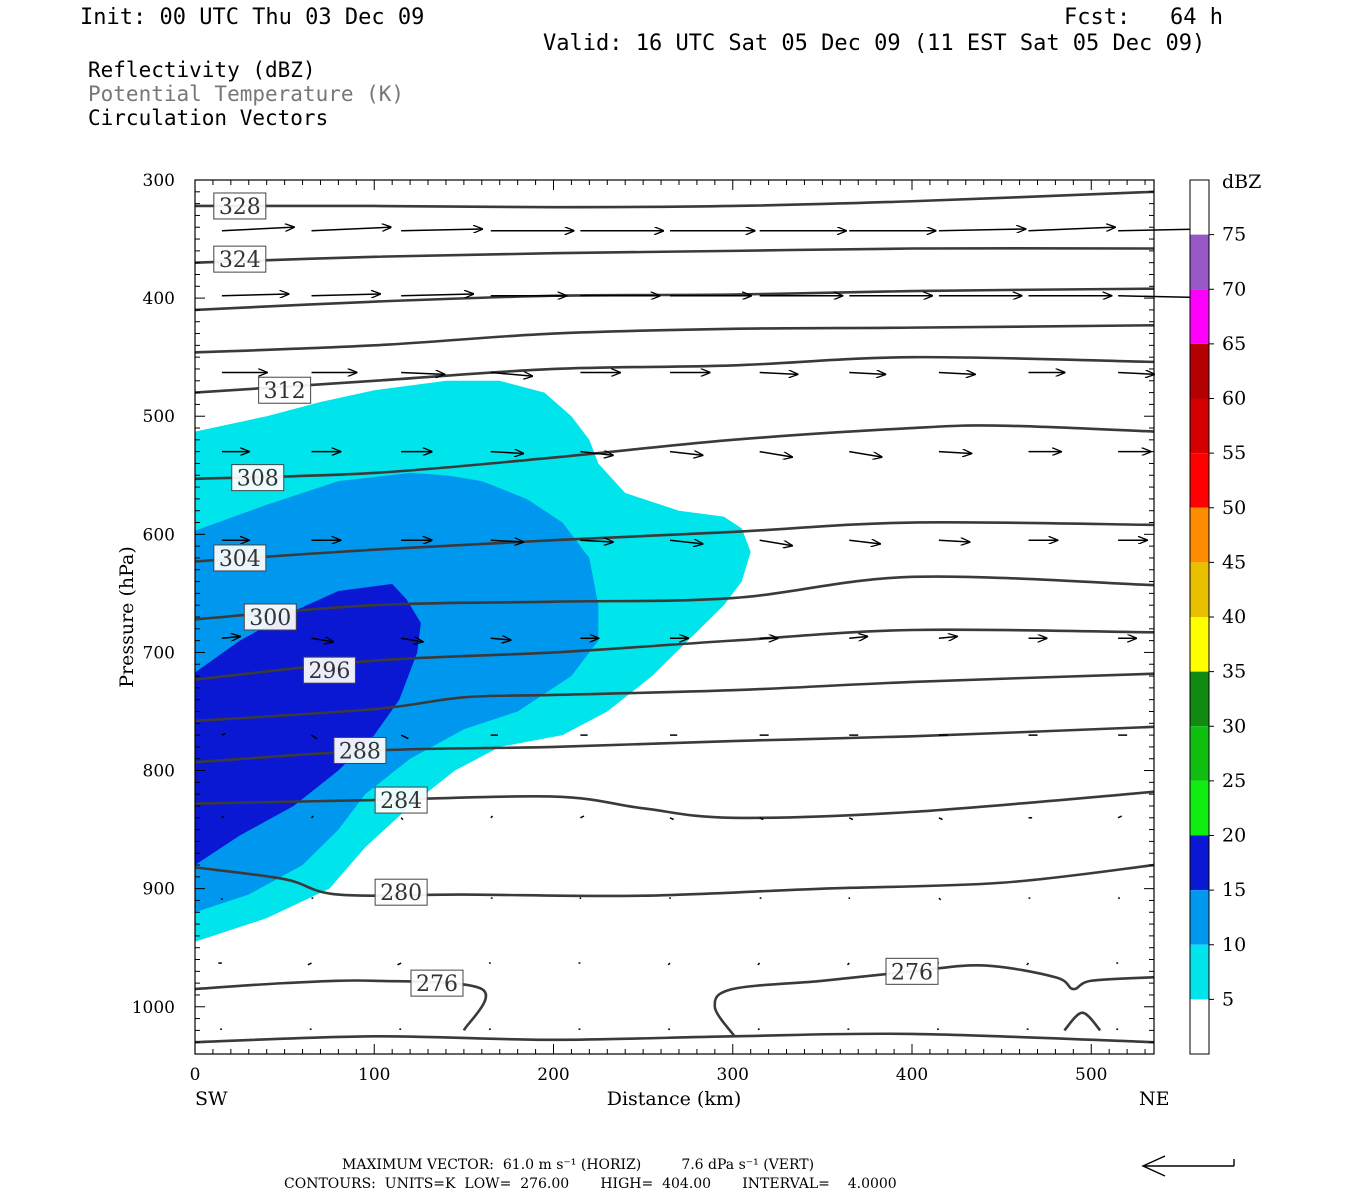 This screenshot has width=1350, height=1200. Describe the element at coordinates (159, 890) in the screenshot. I see `y-tick-label: 900` at that location.